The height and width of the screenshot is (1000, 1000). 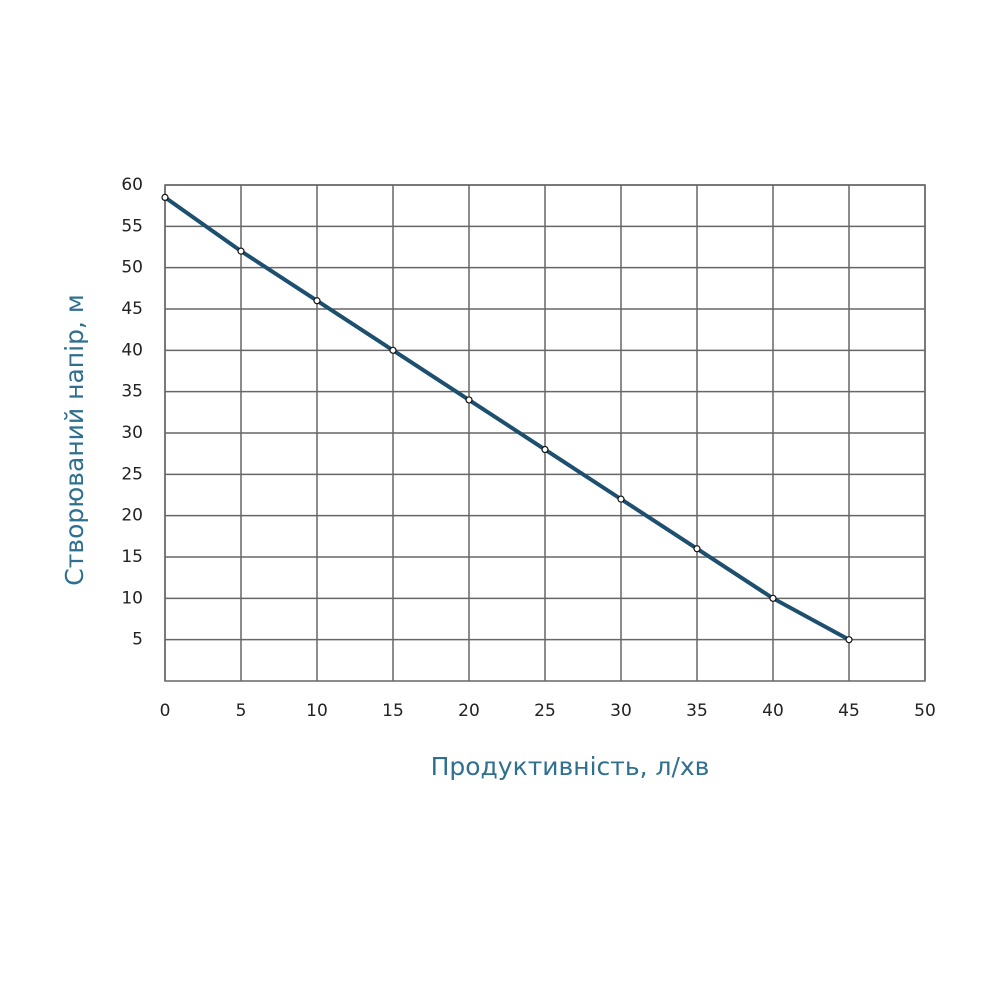 What do you see at coordinates (137, 640) in the screenshot?
I see `y-tick-label: 5` at bounding box center [137, 640].